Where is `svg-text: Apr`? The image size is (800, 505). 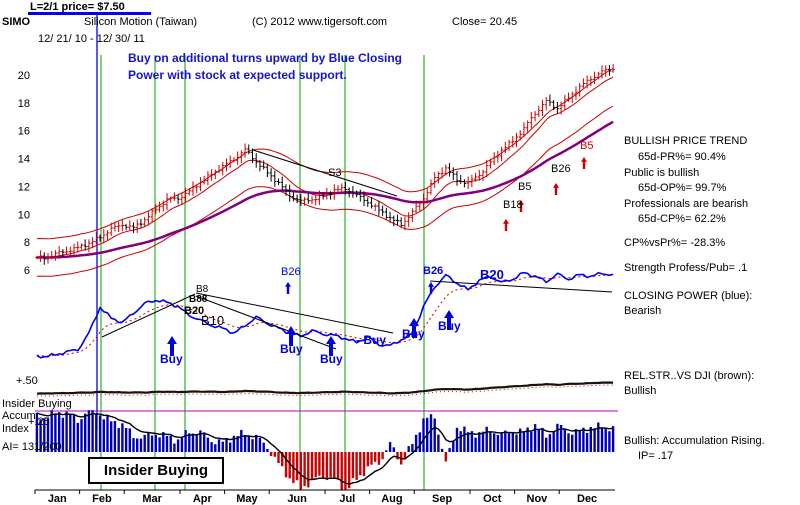 svg-text: Apr is located at coordinates (203, 499).